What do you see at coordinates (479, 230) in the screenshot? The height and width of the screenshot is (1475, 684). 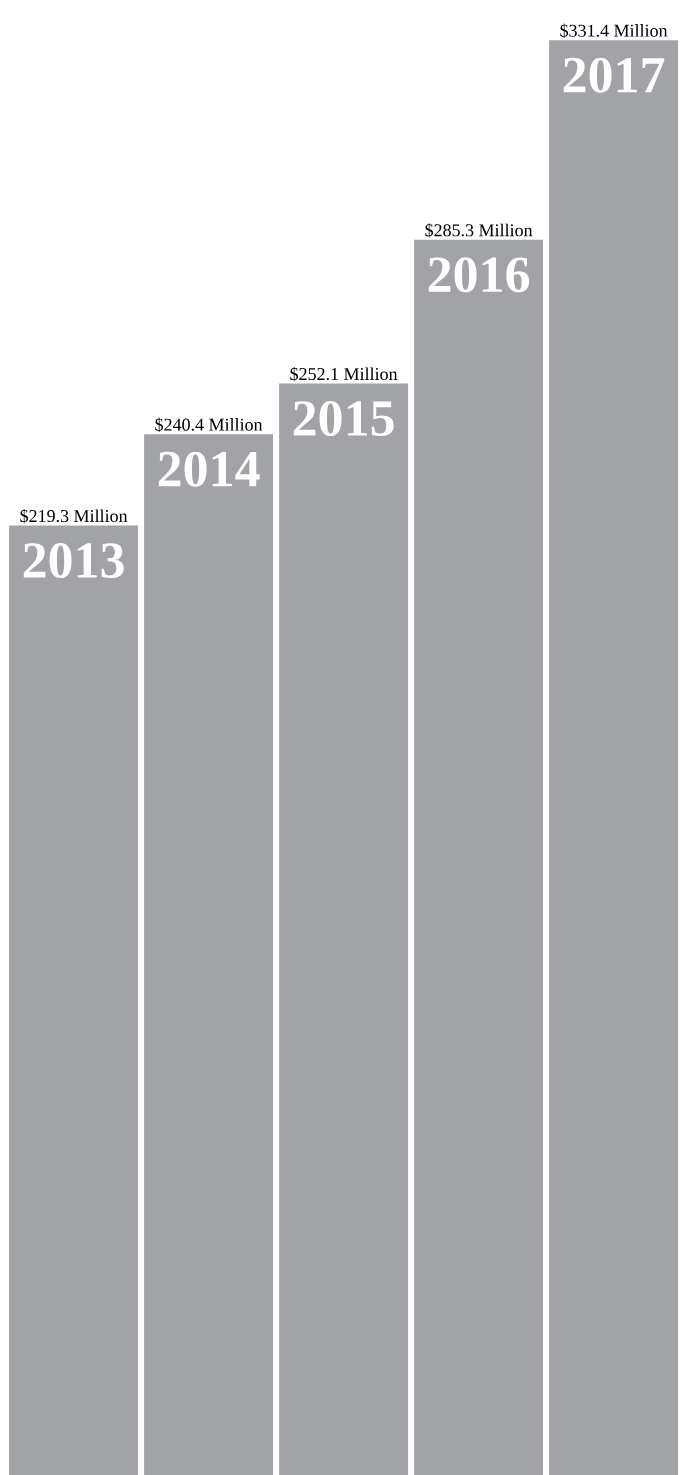 I see `data-label: $285.3 Million` at bounding box center [479, 230].